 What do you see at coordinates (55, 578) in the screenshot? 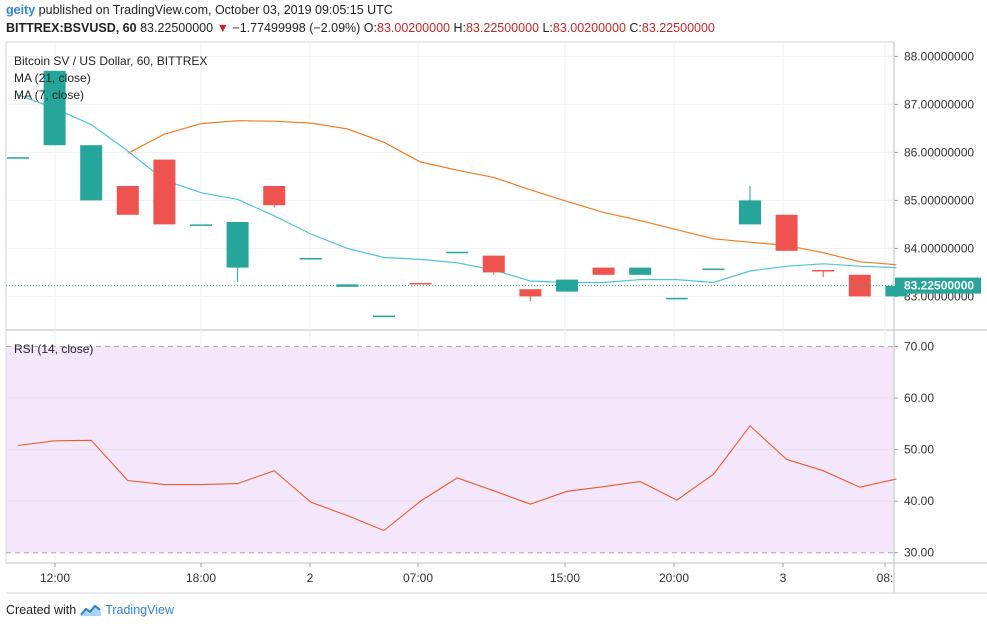
I see `x-tick-label: 12:00` at bounding box center [55, 578].